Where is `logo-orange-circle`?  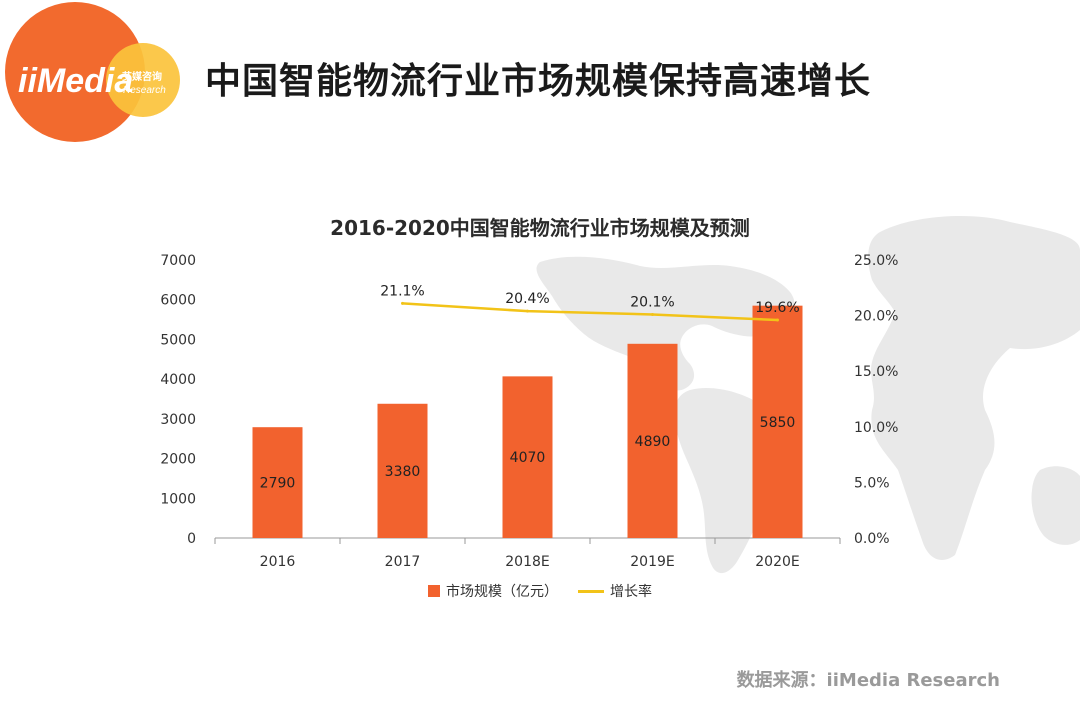
logo-orange-circle is located at coordinates (75, 72).